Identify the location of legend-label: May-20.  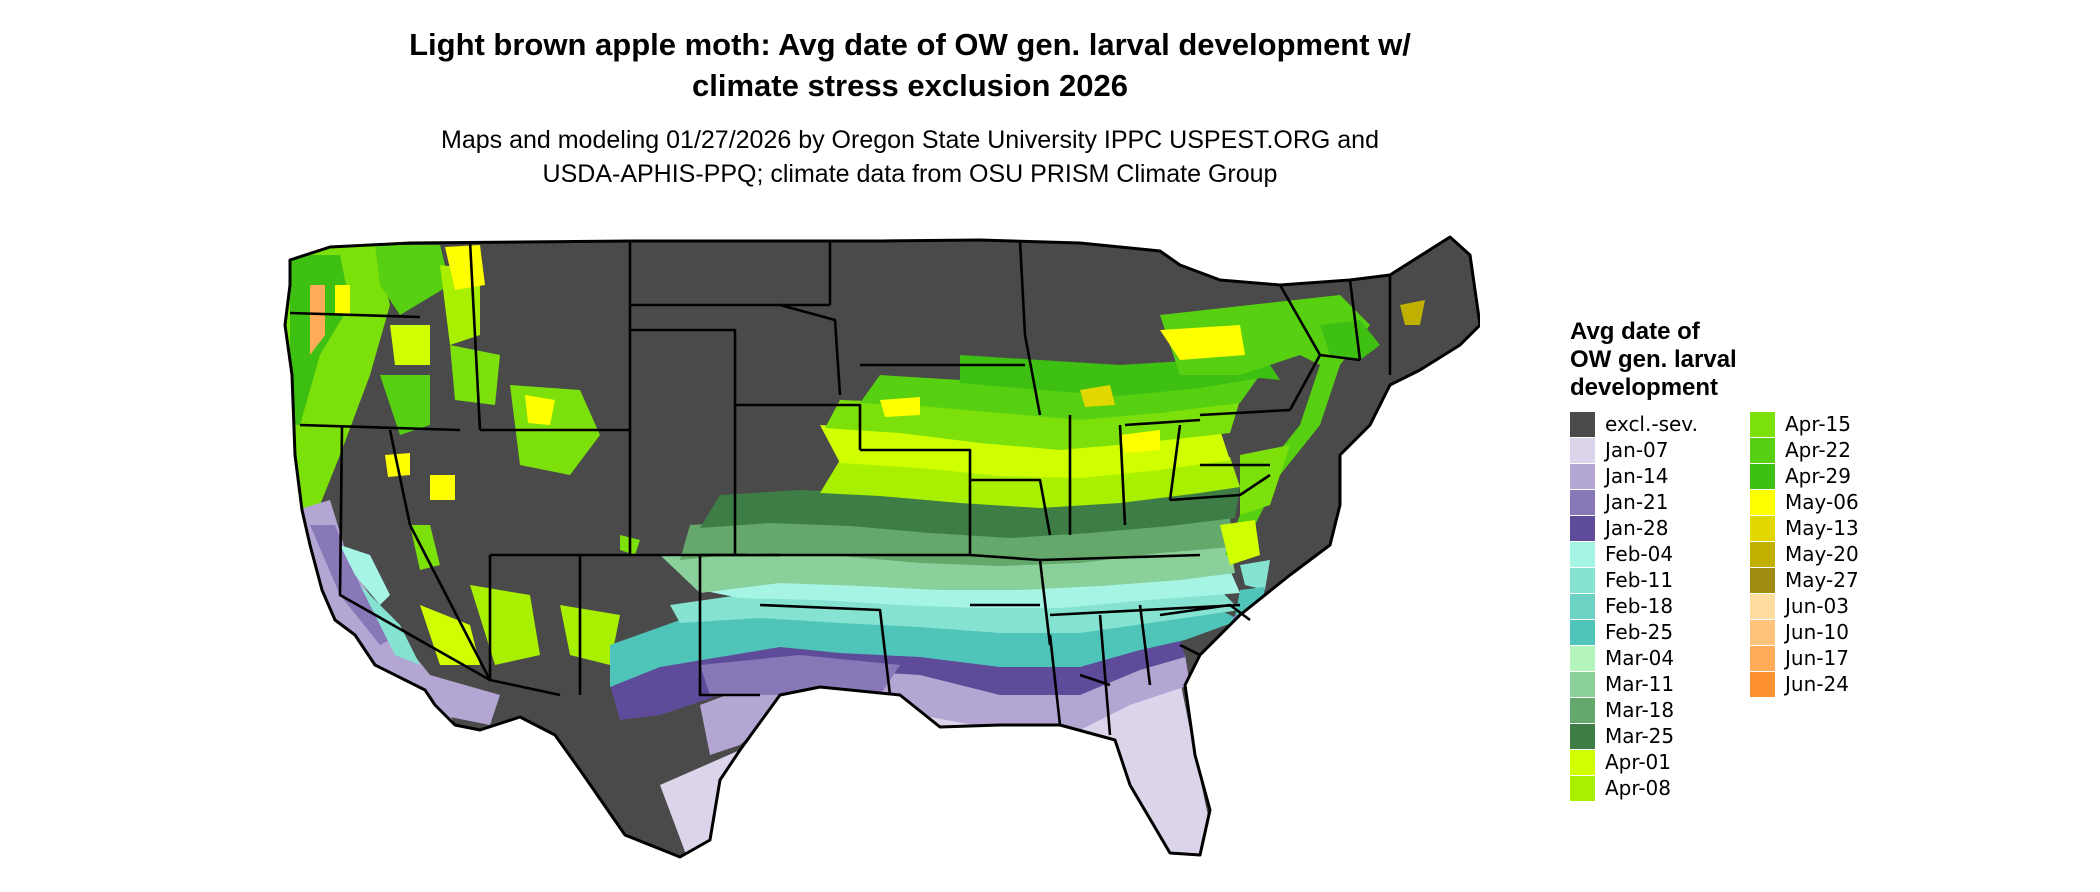
(1822, 554).